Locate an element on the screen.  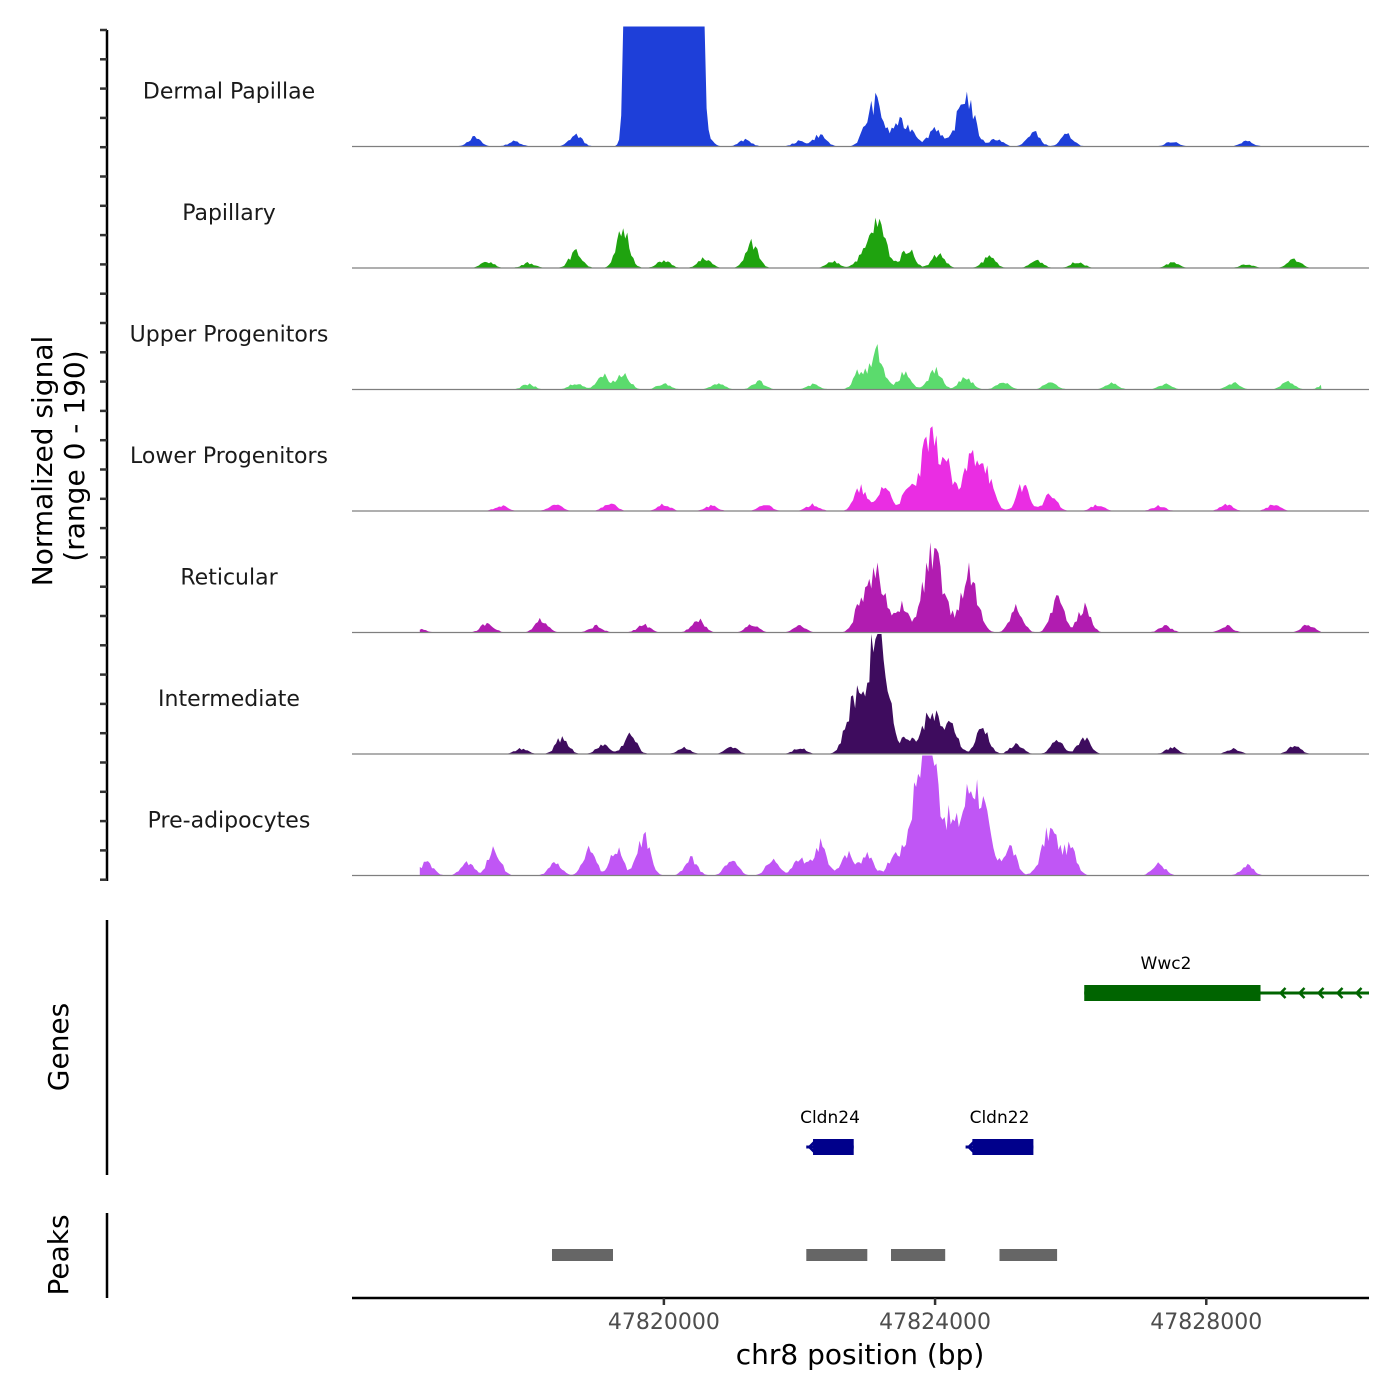
track-pre-adipocytes: Pre-adipocytes is located at coordinates (758, 816).